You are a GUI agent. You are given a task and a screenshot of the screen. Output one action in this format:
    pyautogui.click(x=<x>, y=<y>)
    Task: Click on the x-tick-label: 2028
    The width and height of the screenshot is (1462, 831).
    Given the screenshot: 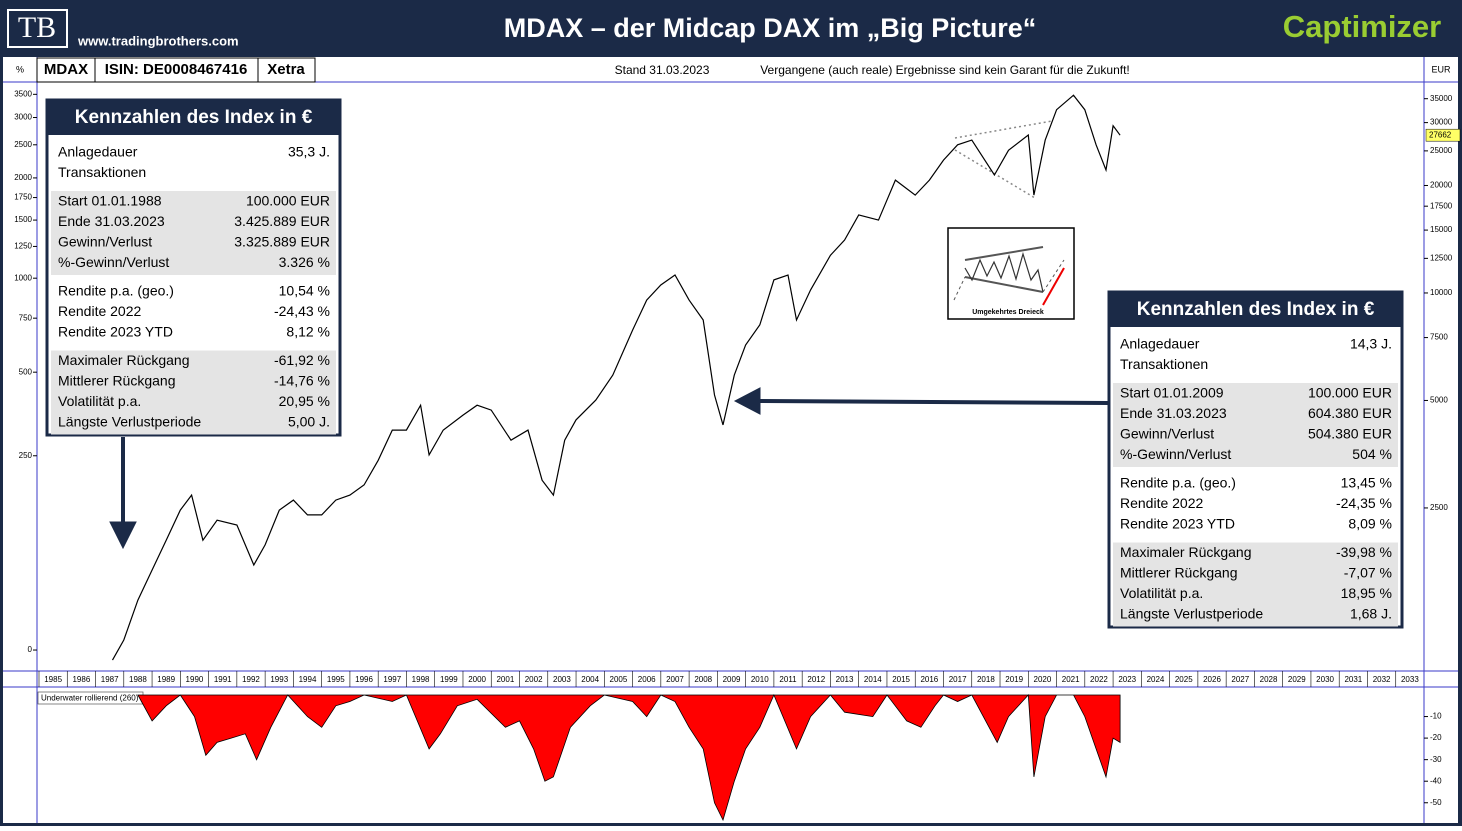 What is the action you would take?
    pyautogui.click(x=1269, y=679)
    